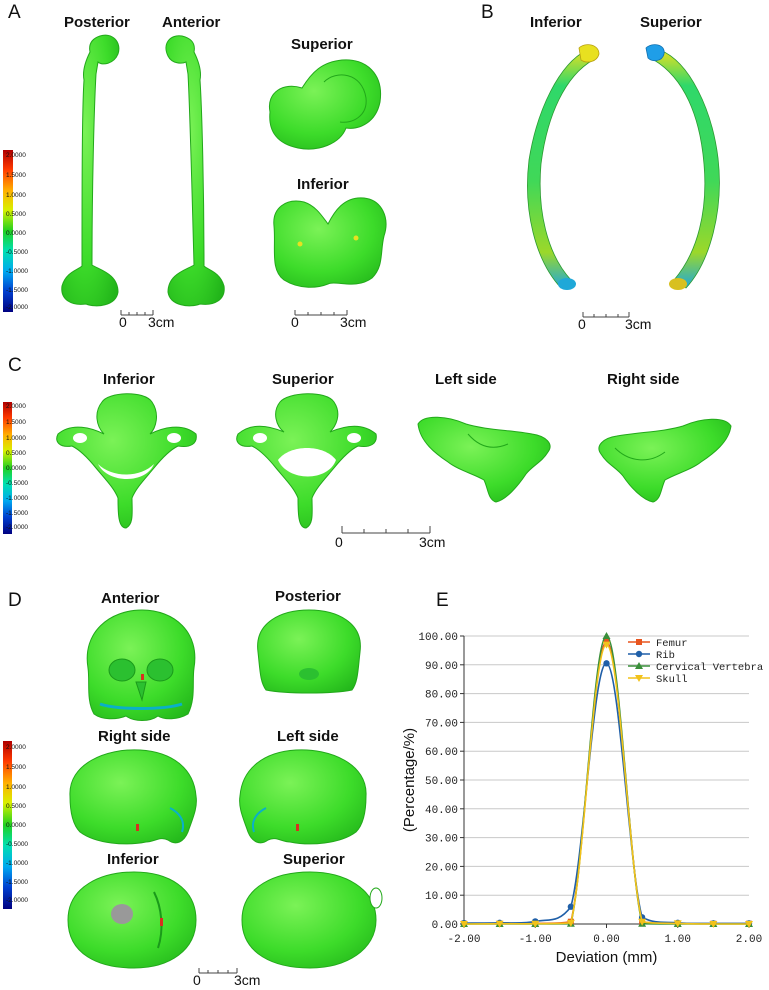 Image resolution: width=769 pixels, height=990 pixels. I want to click on colorbar-tick: 2.0000, so click(16, 747).